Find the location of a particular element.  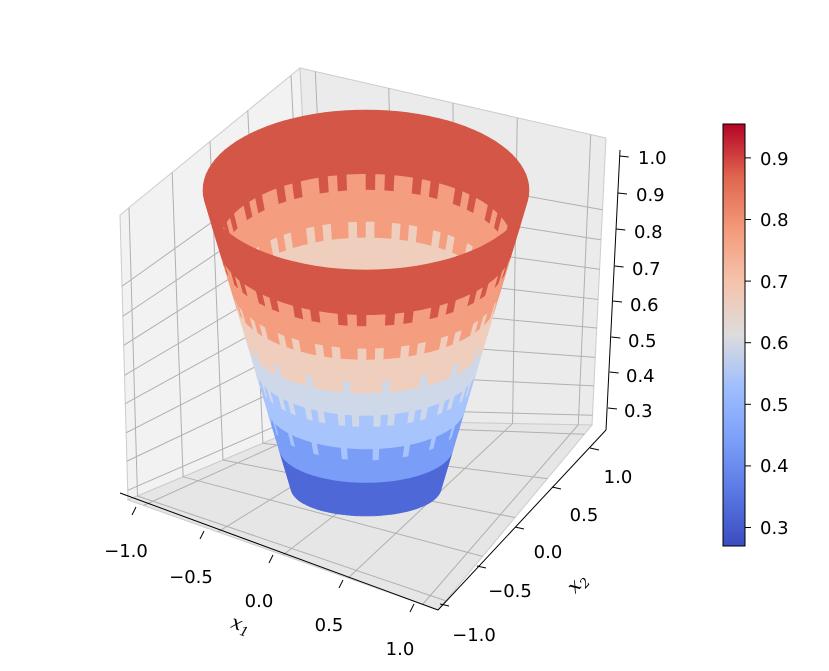

grid-line is located at coordinates (291, 548).